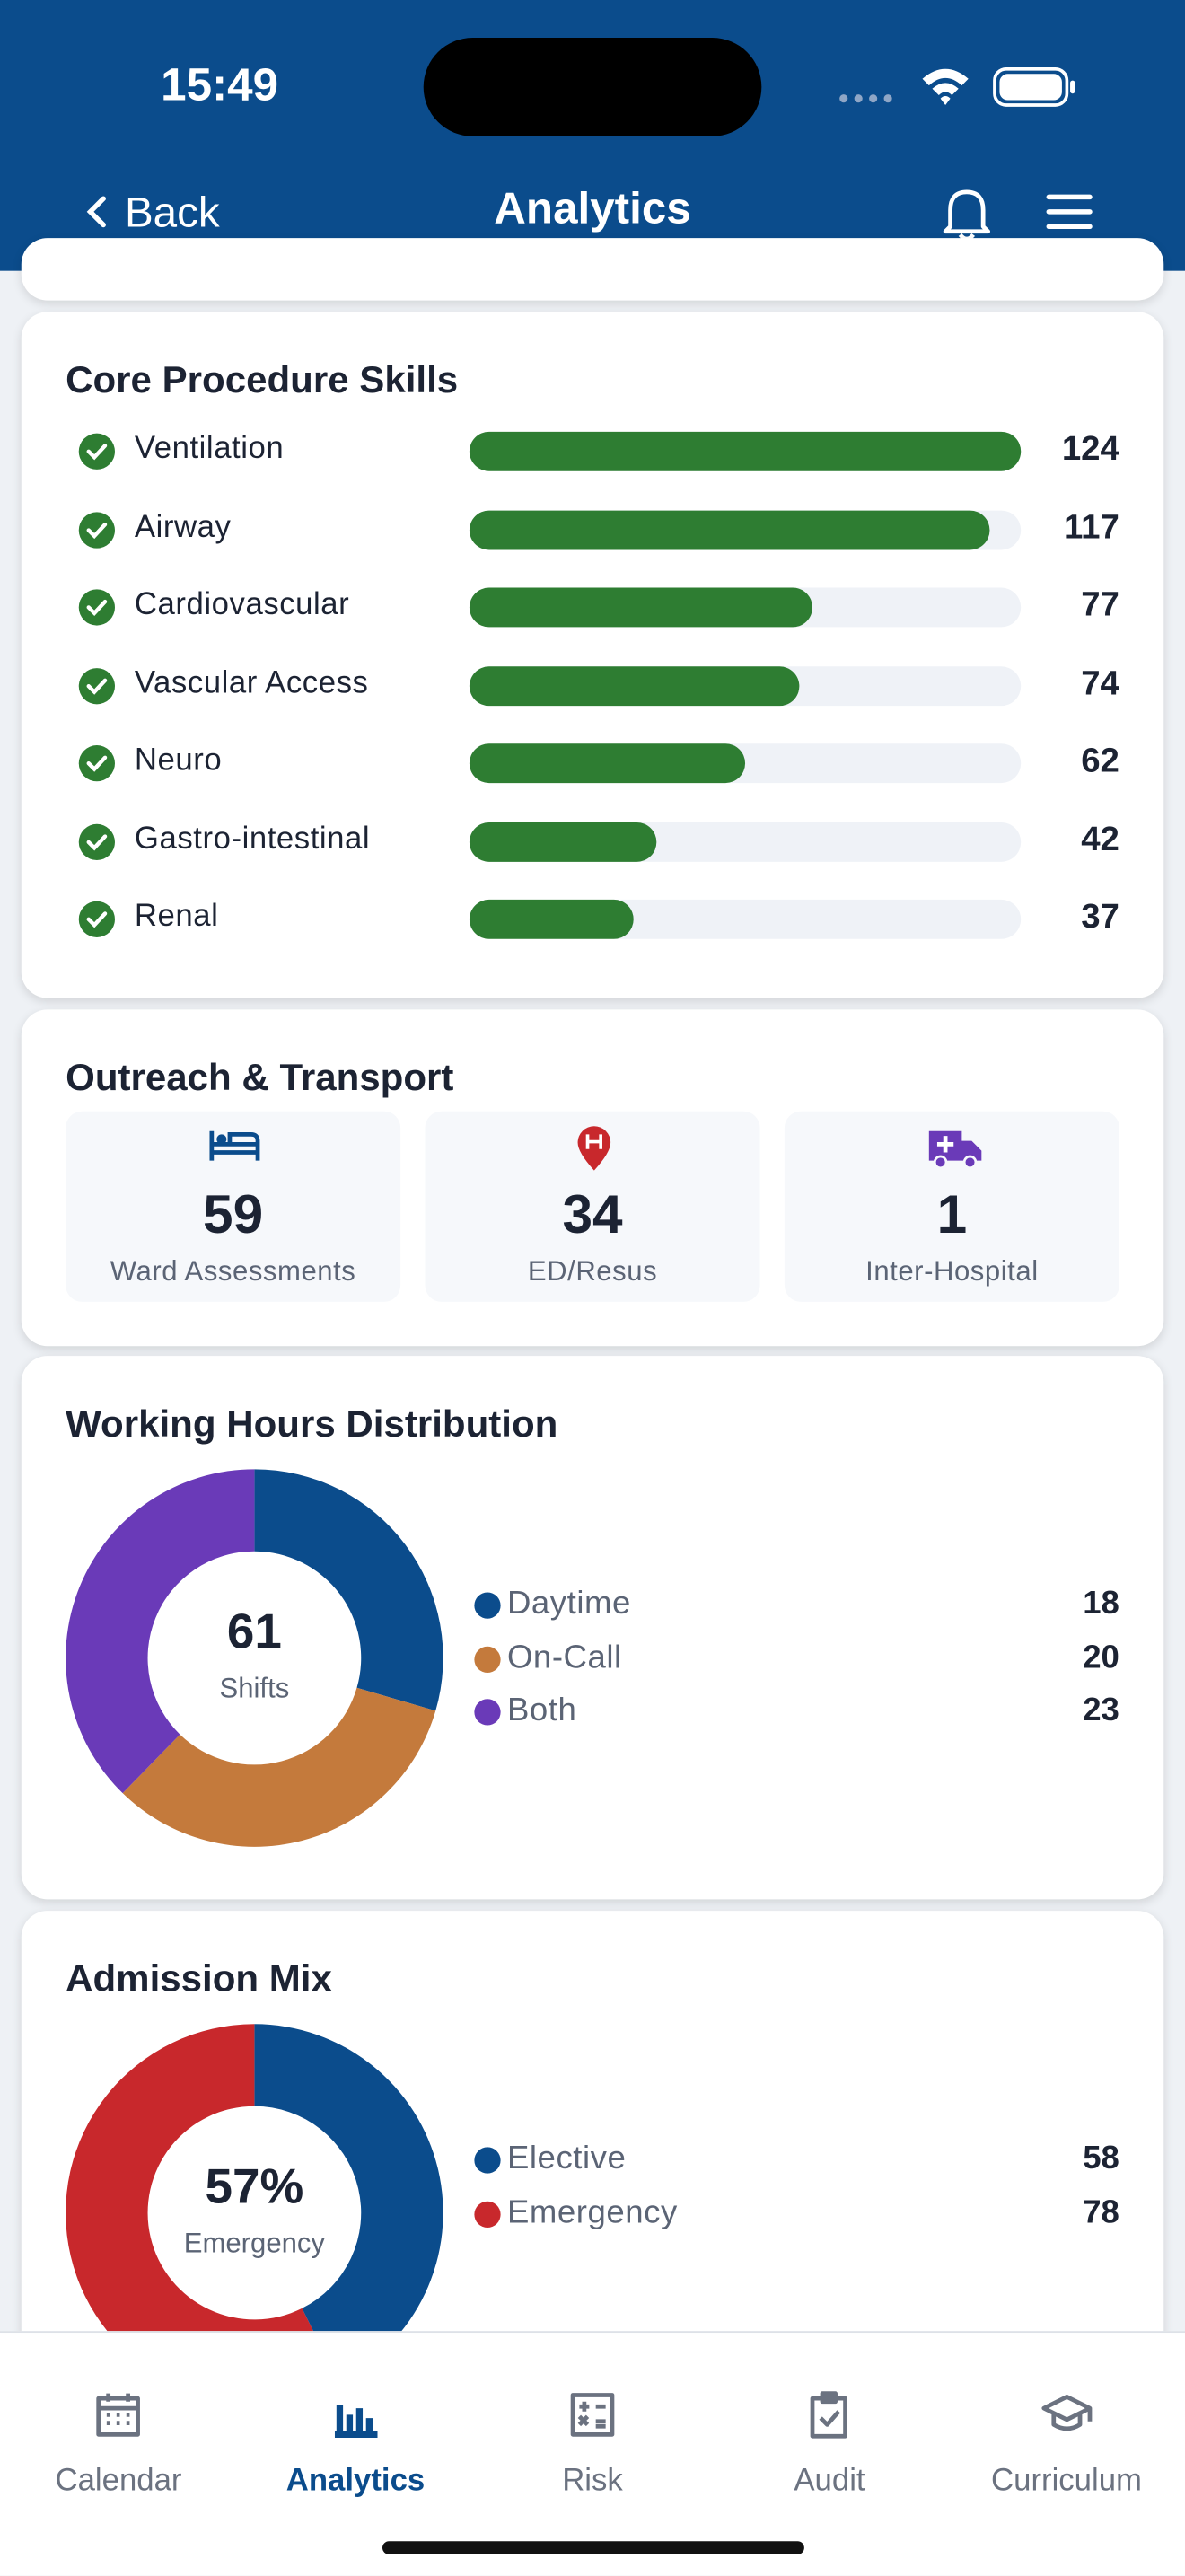 The height and width of the screenshot is (2576, 1185). I want to click on tab: Calendar, so click(118, 2431).